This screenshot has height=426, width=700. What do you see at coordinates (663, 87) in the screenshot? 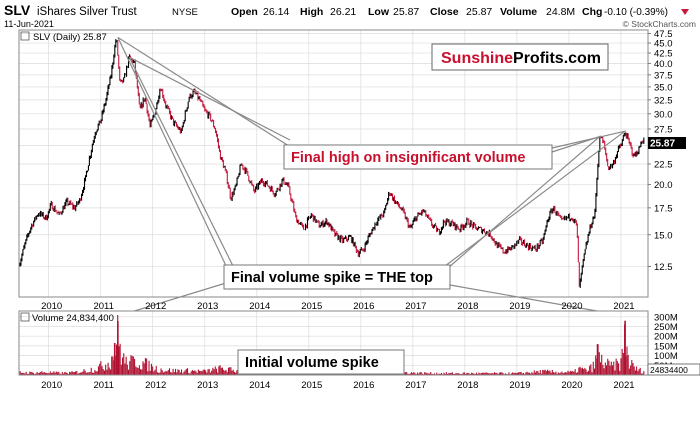
I see `price-tick-label: 35.0` at bounding box center [663, 87].